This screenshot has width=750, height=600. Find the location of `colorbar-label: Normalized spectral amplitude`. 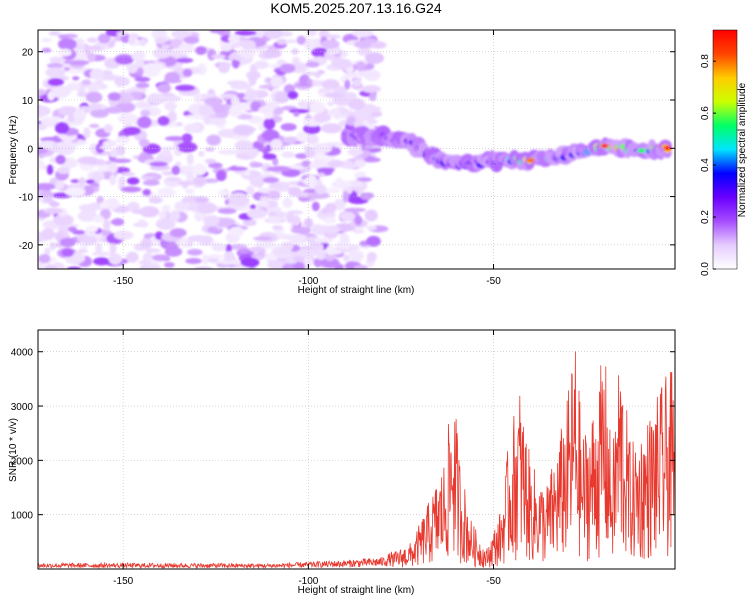

colorbar-label: Normalized spectral amplitude is located at coordinates (742, 149).